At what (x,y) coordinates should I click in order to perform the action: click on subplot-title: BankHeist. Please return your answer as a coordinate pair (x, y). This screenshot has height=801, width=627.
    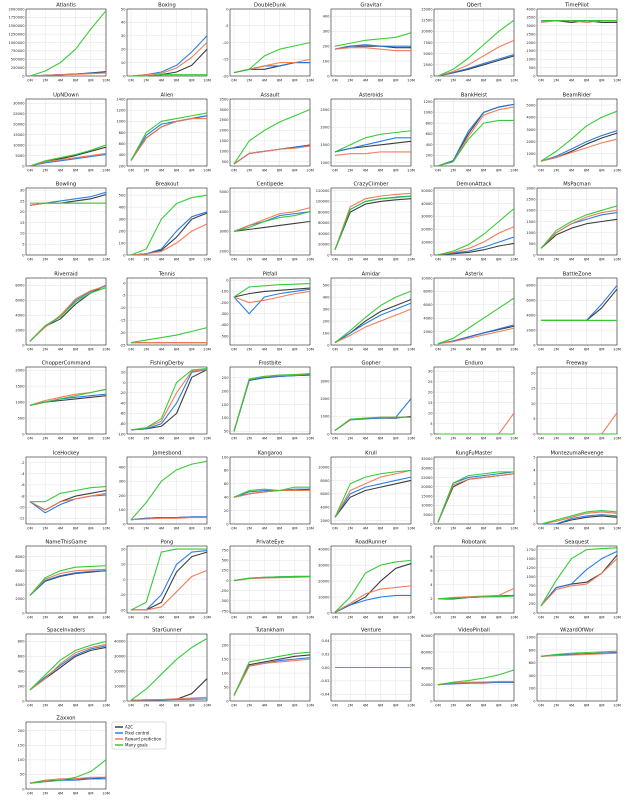
    Looking at the image, I should click on (474, 96).